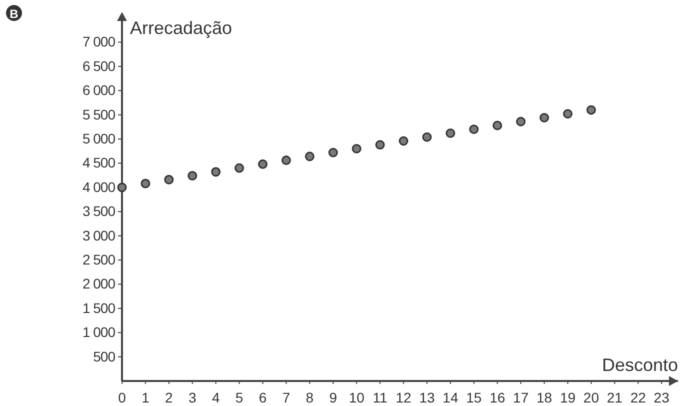 This screenshot has width=683, height=406. Describe the element at coordinates (99, 235) in the screenshot. I see `y-tick-label: 3 000` at that location.